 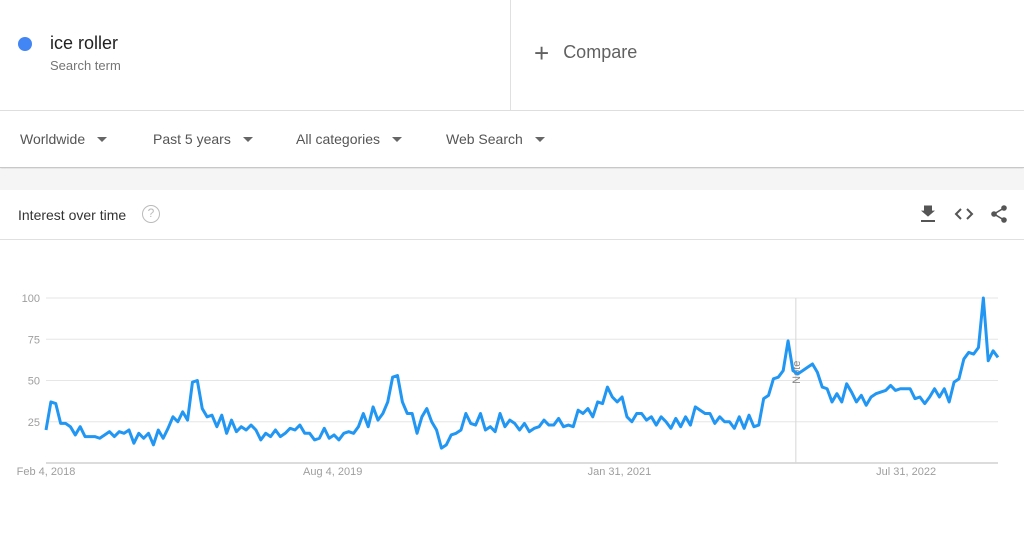 What do you see at coordinates (31, 299) in the screenshot?
I see `y-tick-label: 100` at bounding box center [31, 299].